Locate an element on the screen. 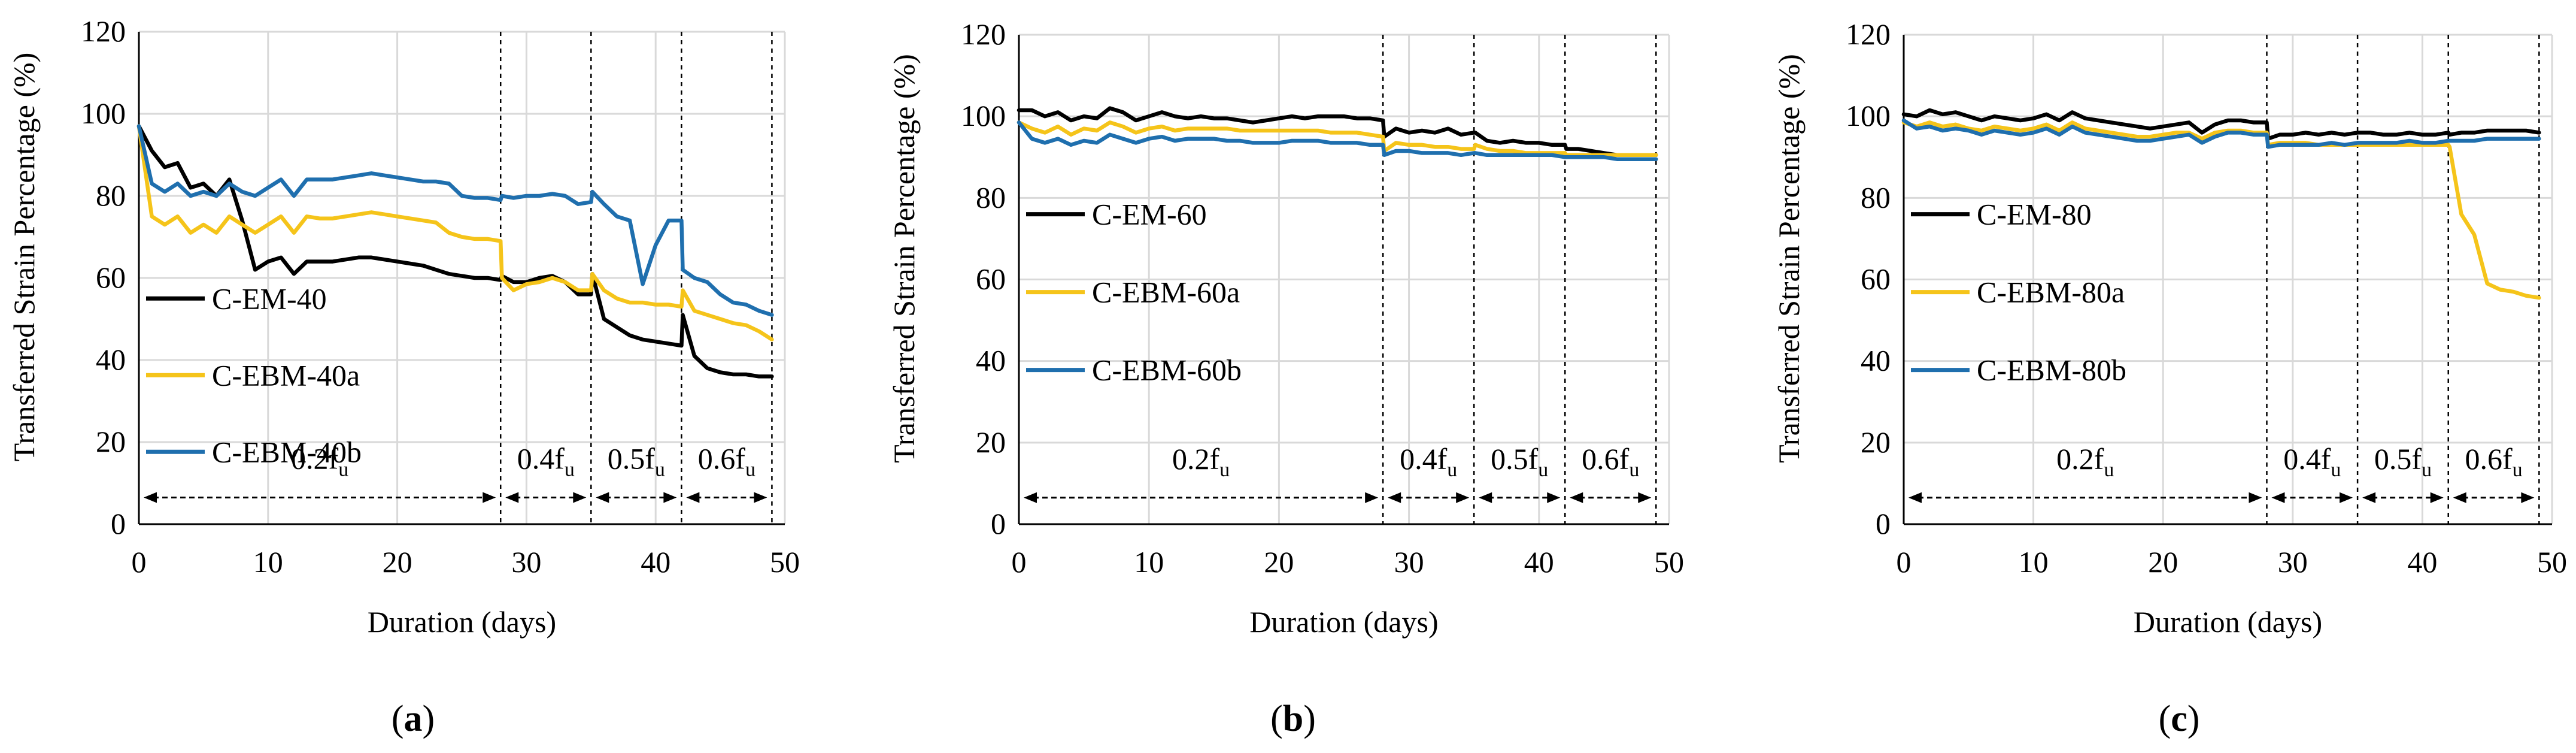  legend-label: C-EM-60 is located at coordinates (1149, 214).